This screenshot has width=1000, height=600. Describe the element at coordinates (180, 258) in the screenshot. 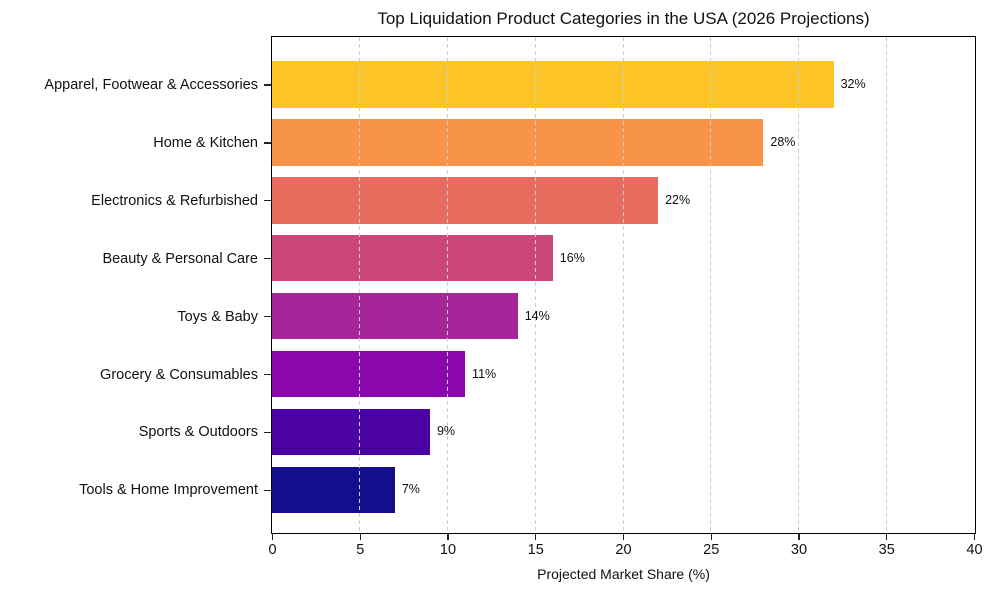

I see `category-label: Beauty & Personal Care` at that location.